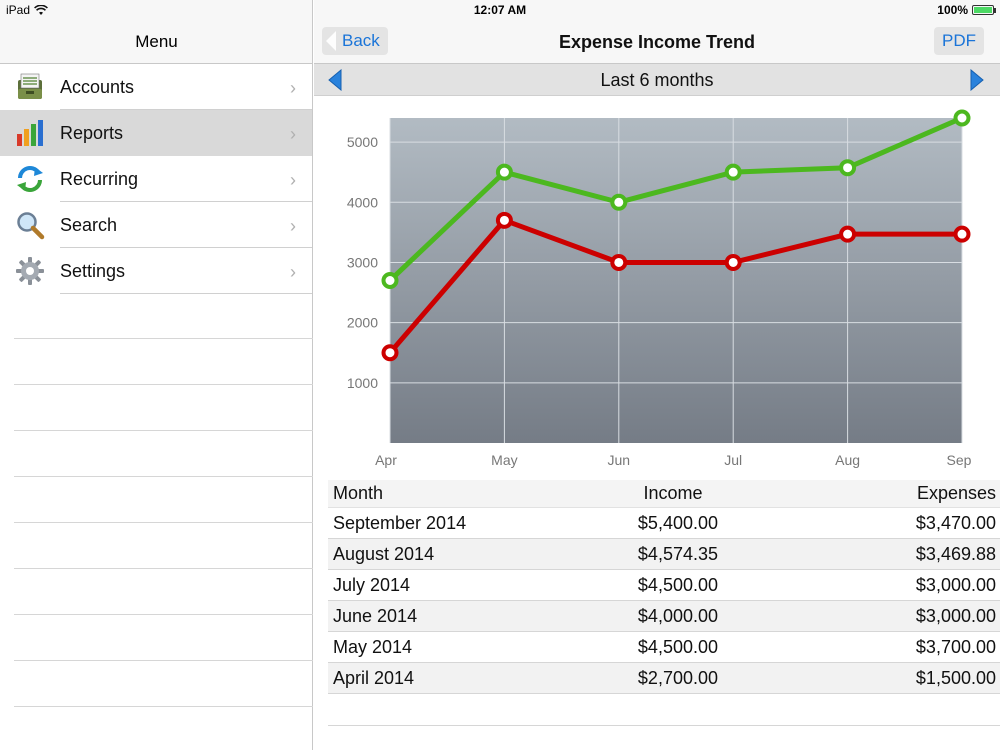  Describe the element at coordinates (362, 383) in the screenshot. I see `y-tick-label: 1000` at that location.